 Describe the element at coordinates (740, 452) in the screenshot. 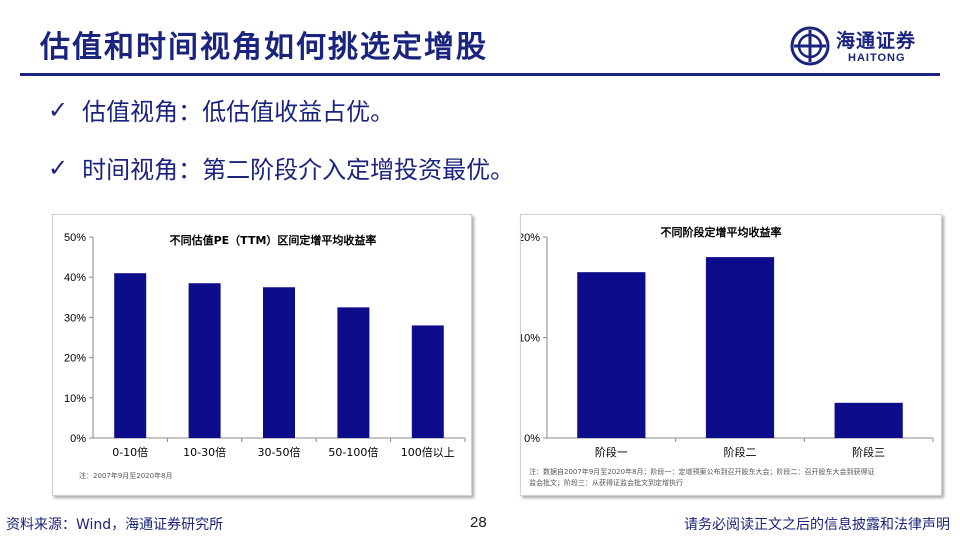

I see `x-tick-label: 阶段二` at that location.